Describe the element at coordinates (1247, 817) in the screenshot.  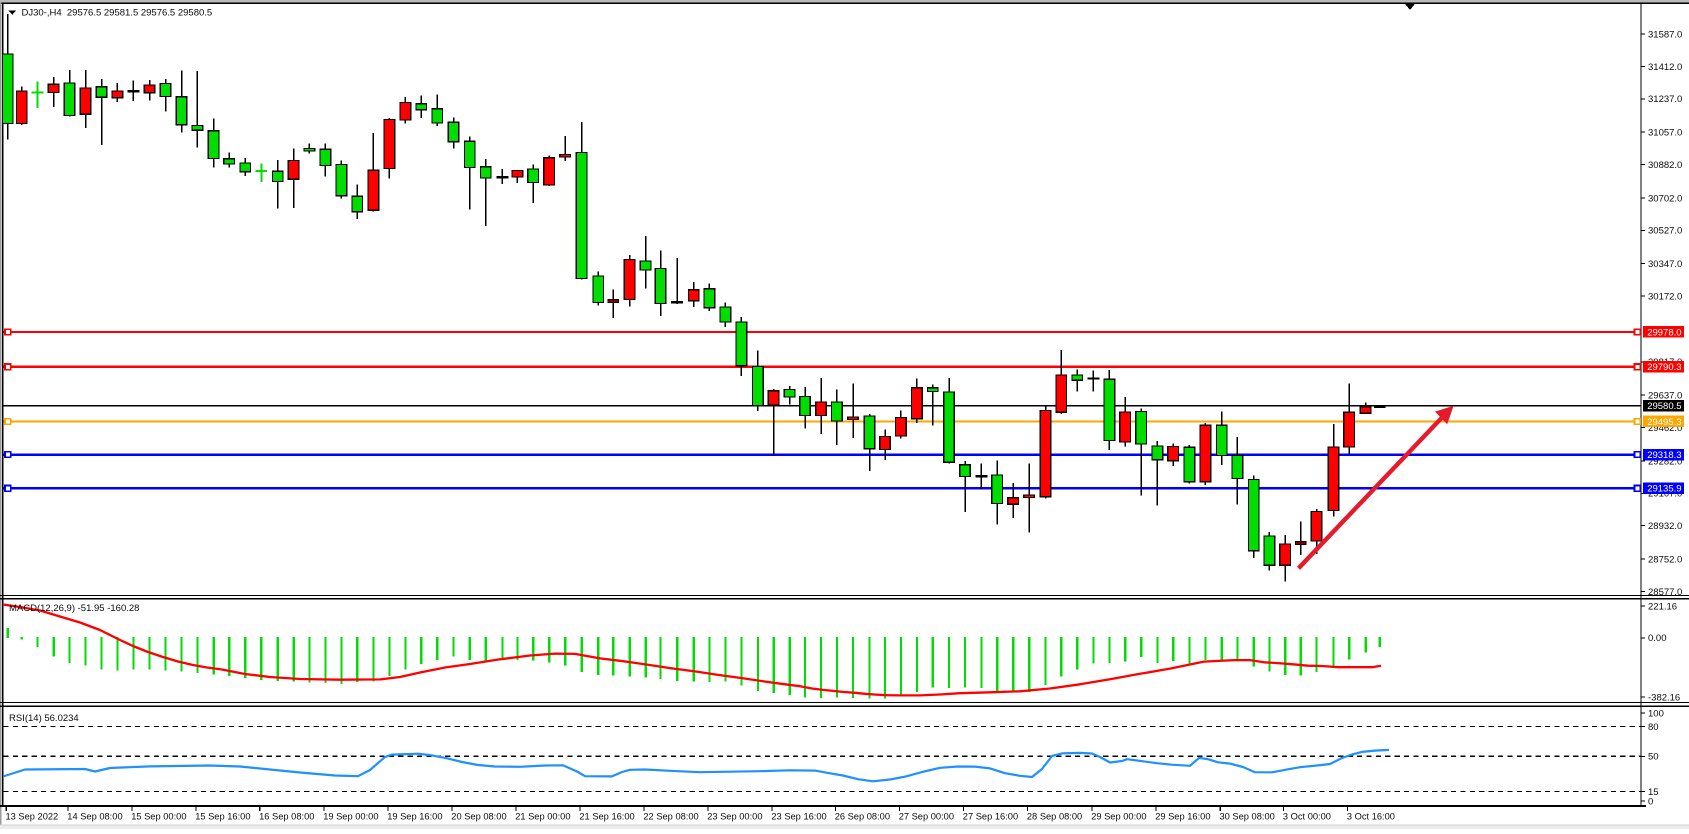
I see `svg-text: 30 Sep 08:00` at that location.